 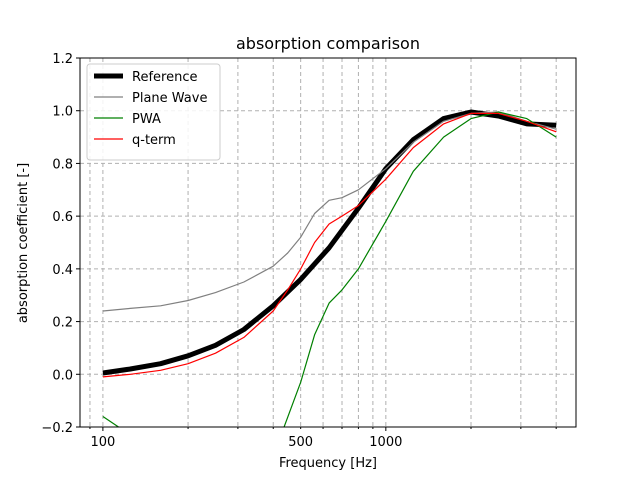 I want to click on y-tick-label: 0.4, so click(x=62, y=270).